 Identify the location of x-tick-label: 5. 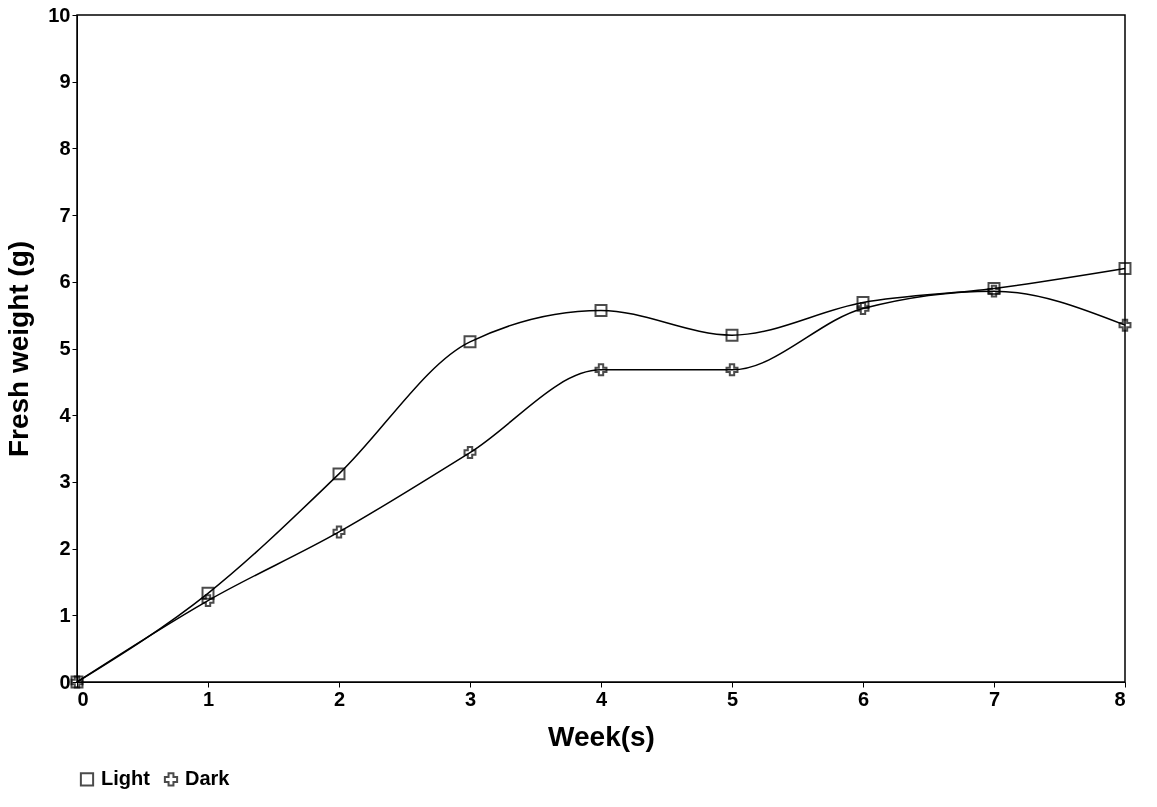
(732, 698).